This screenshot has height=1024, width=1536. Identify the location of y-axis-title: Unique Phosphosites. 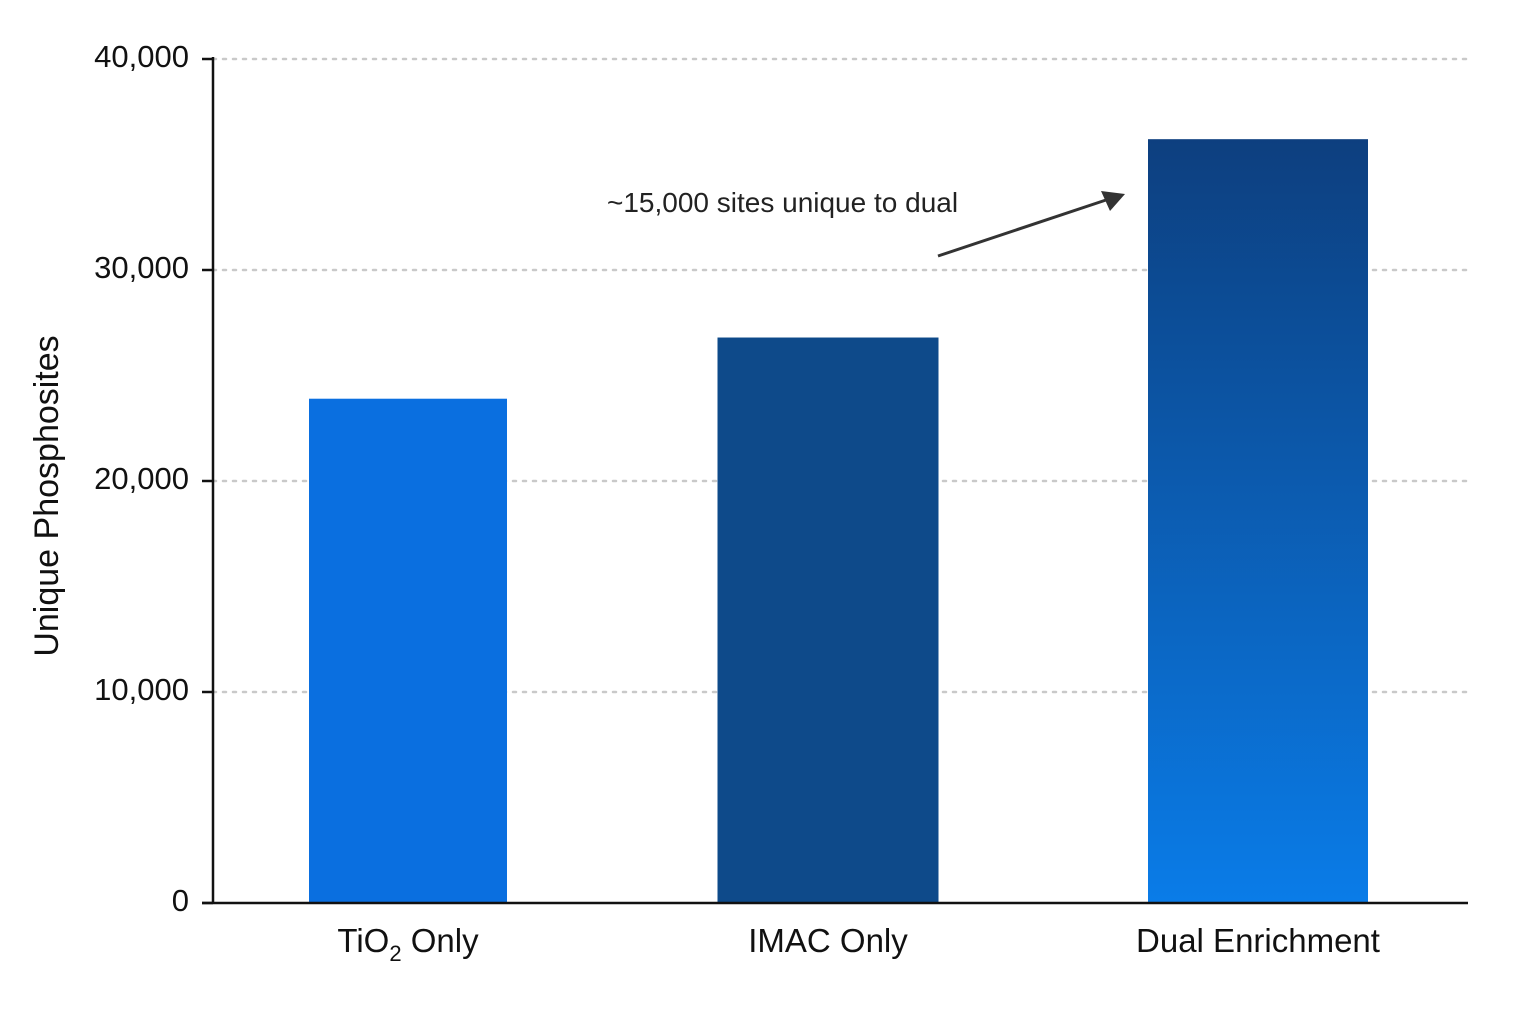
(47, 495).